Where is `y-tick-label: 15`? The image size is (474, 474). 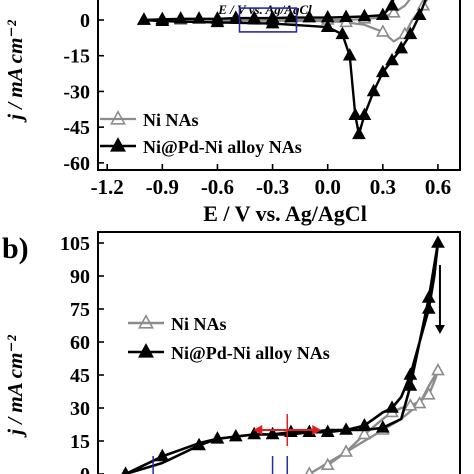 y-tick-label: 15 is located at coordinates (80, 442).